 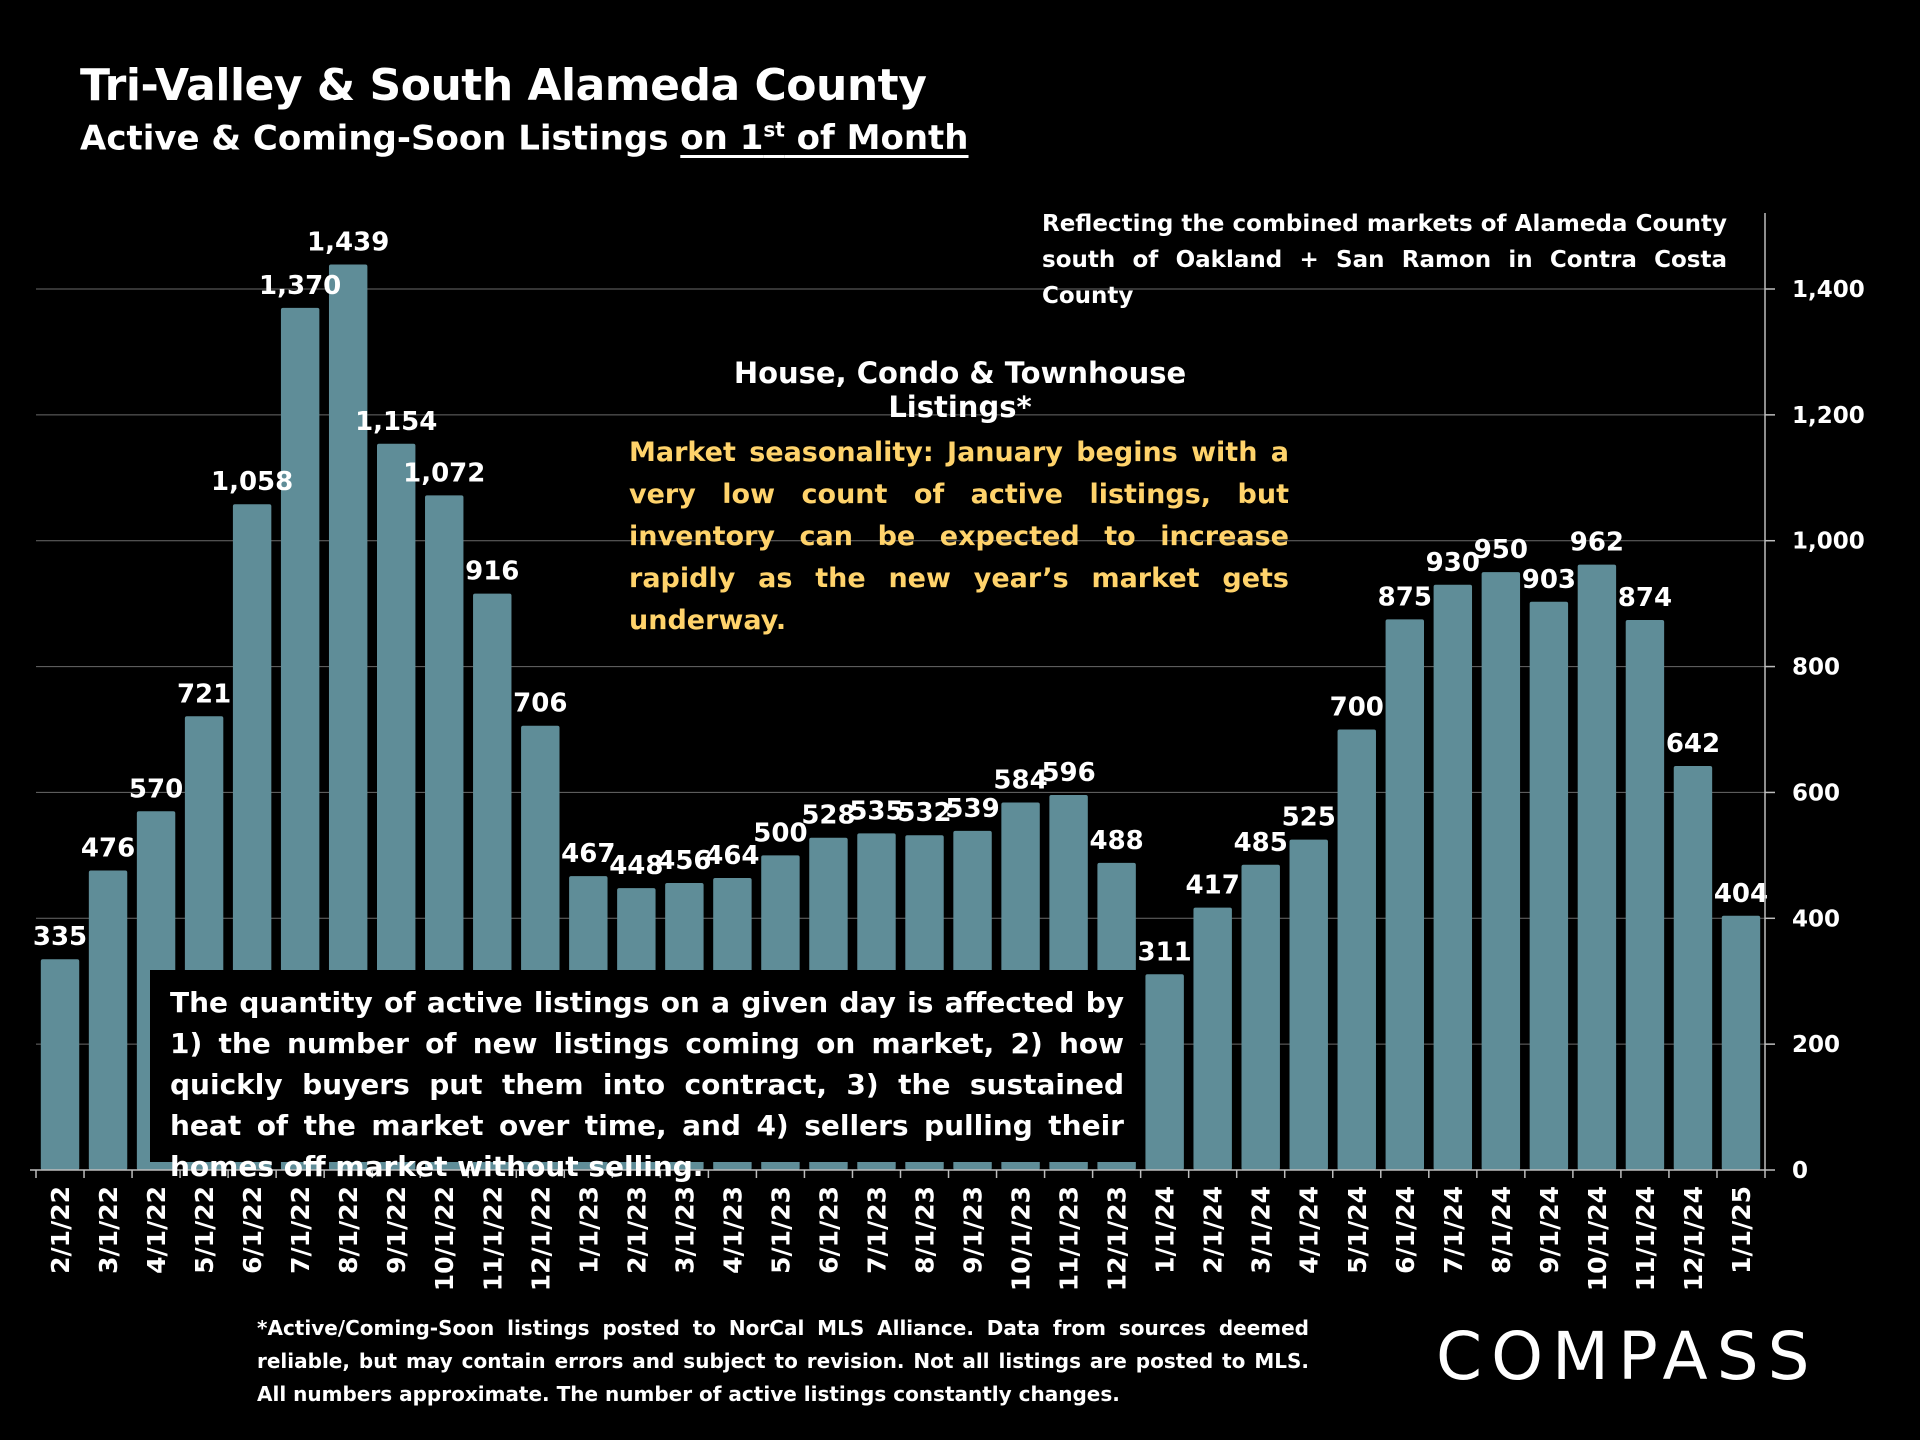 I want to click on subtitle-underlined-post: of Month, so click(x=876, y=138).